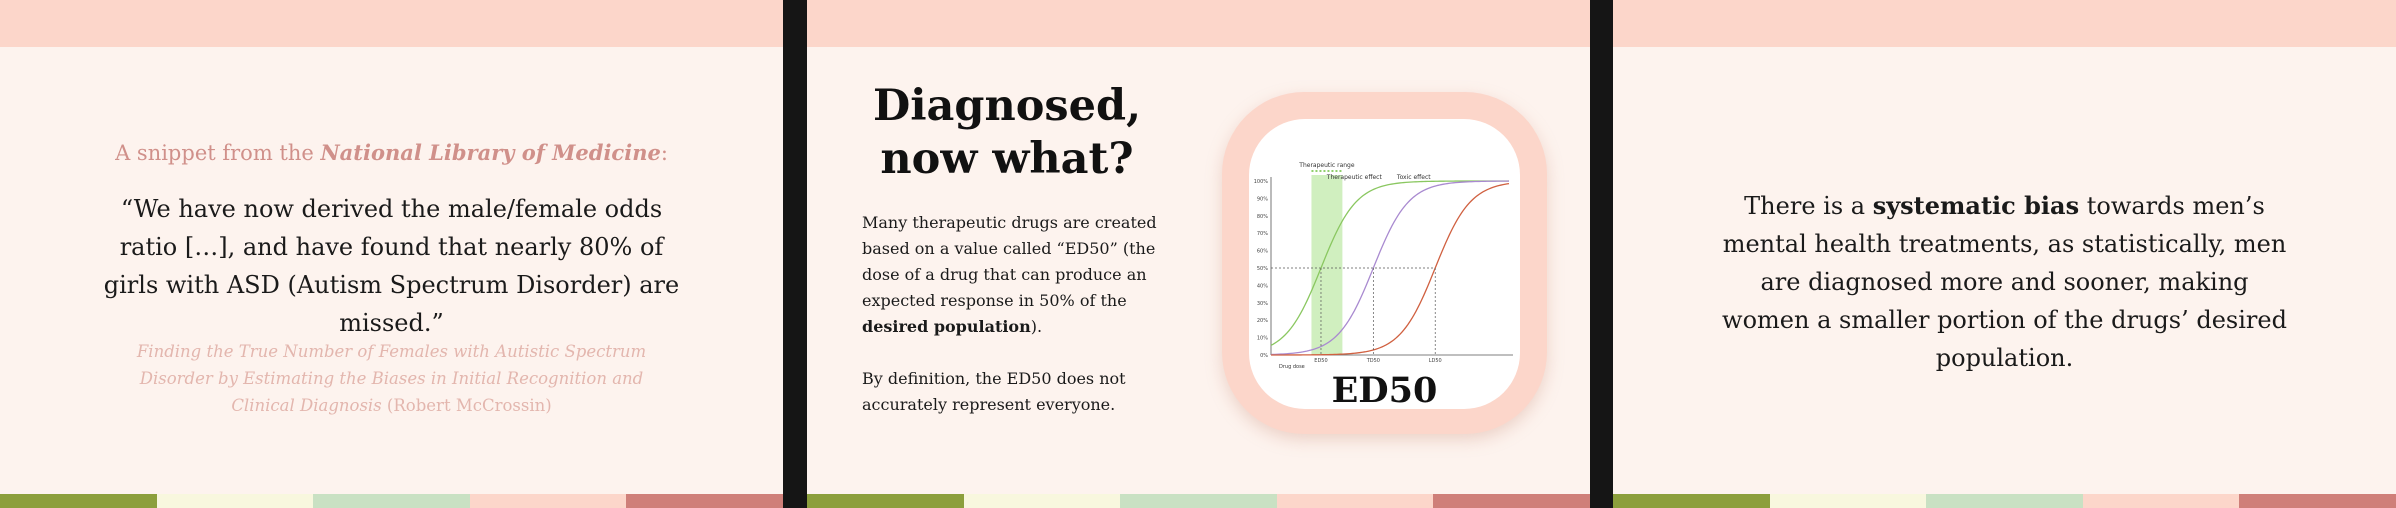 This screenshot has width=2396, height=508. What do you see at coordinates (1320, 361) in the screenshot?
I see `x-marker-label: ED50` at bounding box center [1320, 361].